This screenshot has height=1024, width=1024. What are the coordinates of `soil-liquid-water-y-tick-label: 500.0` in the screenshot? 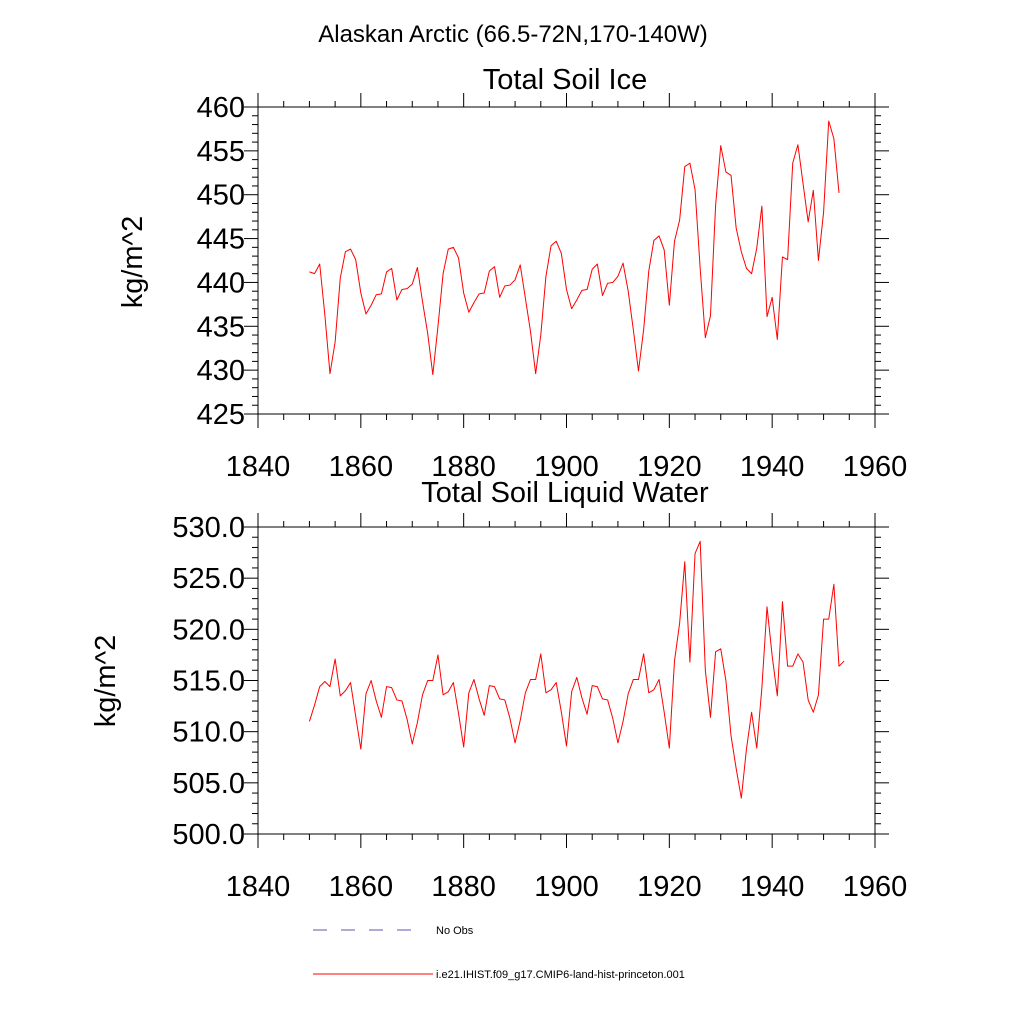 It's located at (208, 835).